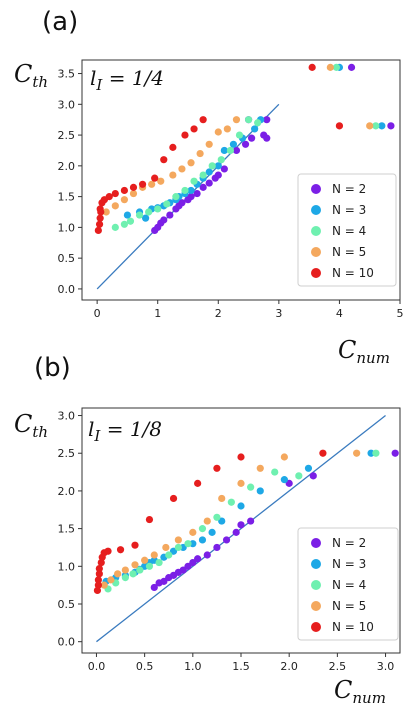 This screenshot has width=404, height=713. What do you see at coordinates (67, 491) in the screenshot?
I see `y-tick-label: 2.0` at bounding box center [67, 491].